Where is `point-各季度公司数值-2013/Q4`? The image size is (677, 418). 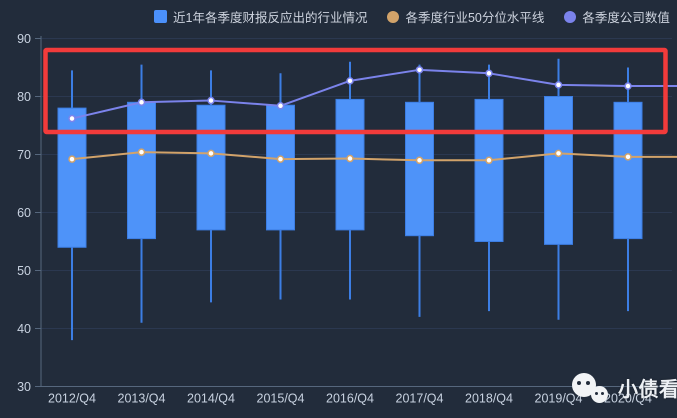
point-各季度公司数值-2013/Q4 is located at coordinates (141, 102).